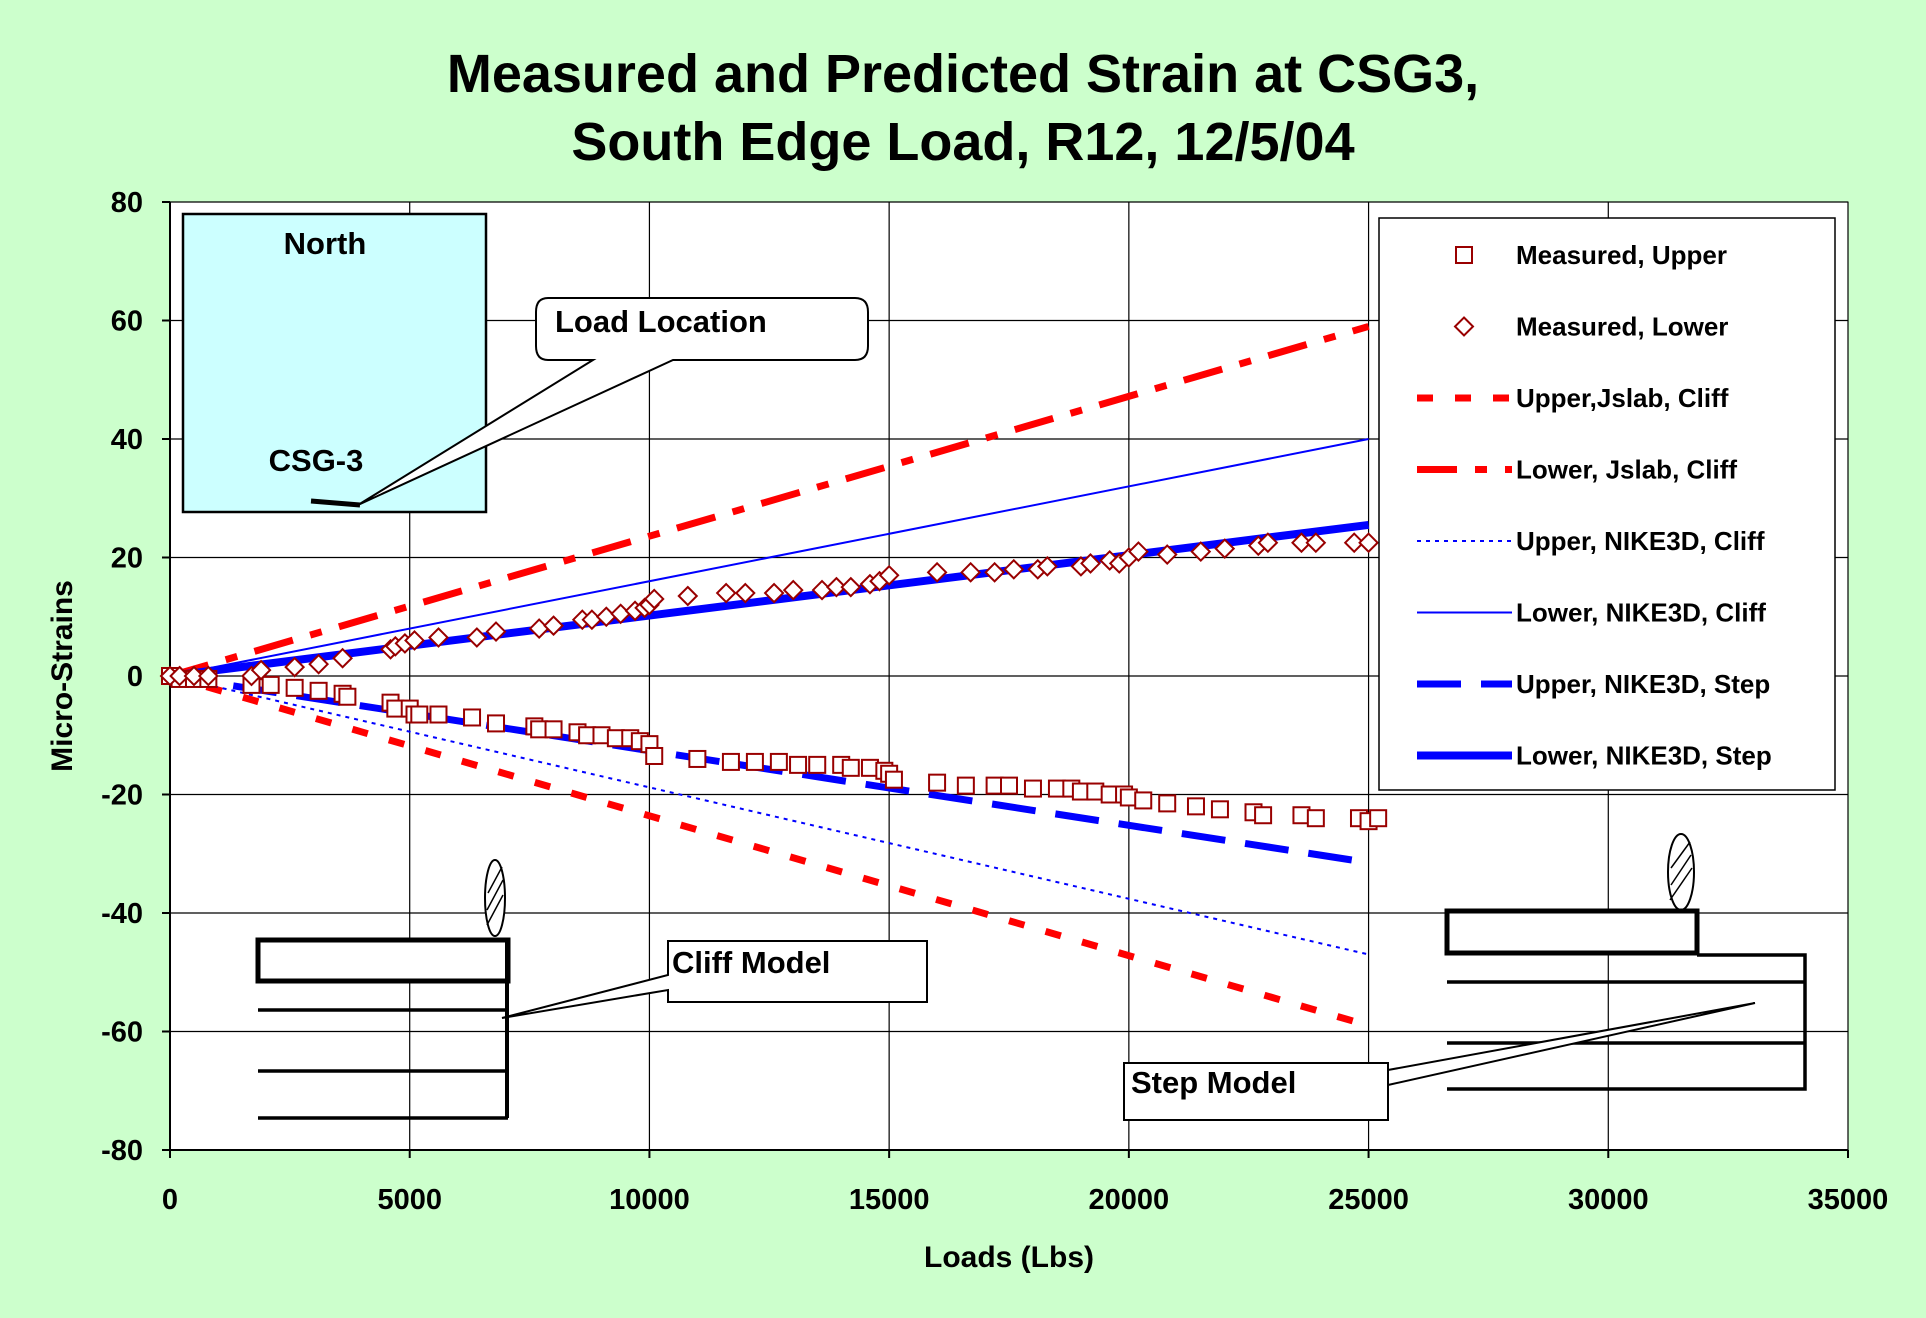  I want to click on load-location-label: Load Location, so click(661, 321).